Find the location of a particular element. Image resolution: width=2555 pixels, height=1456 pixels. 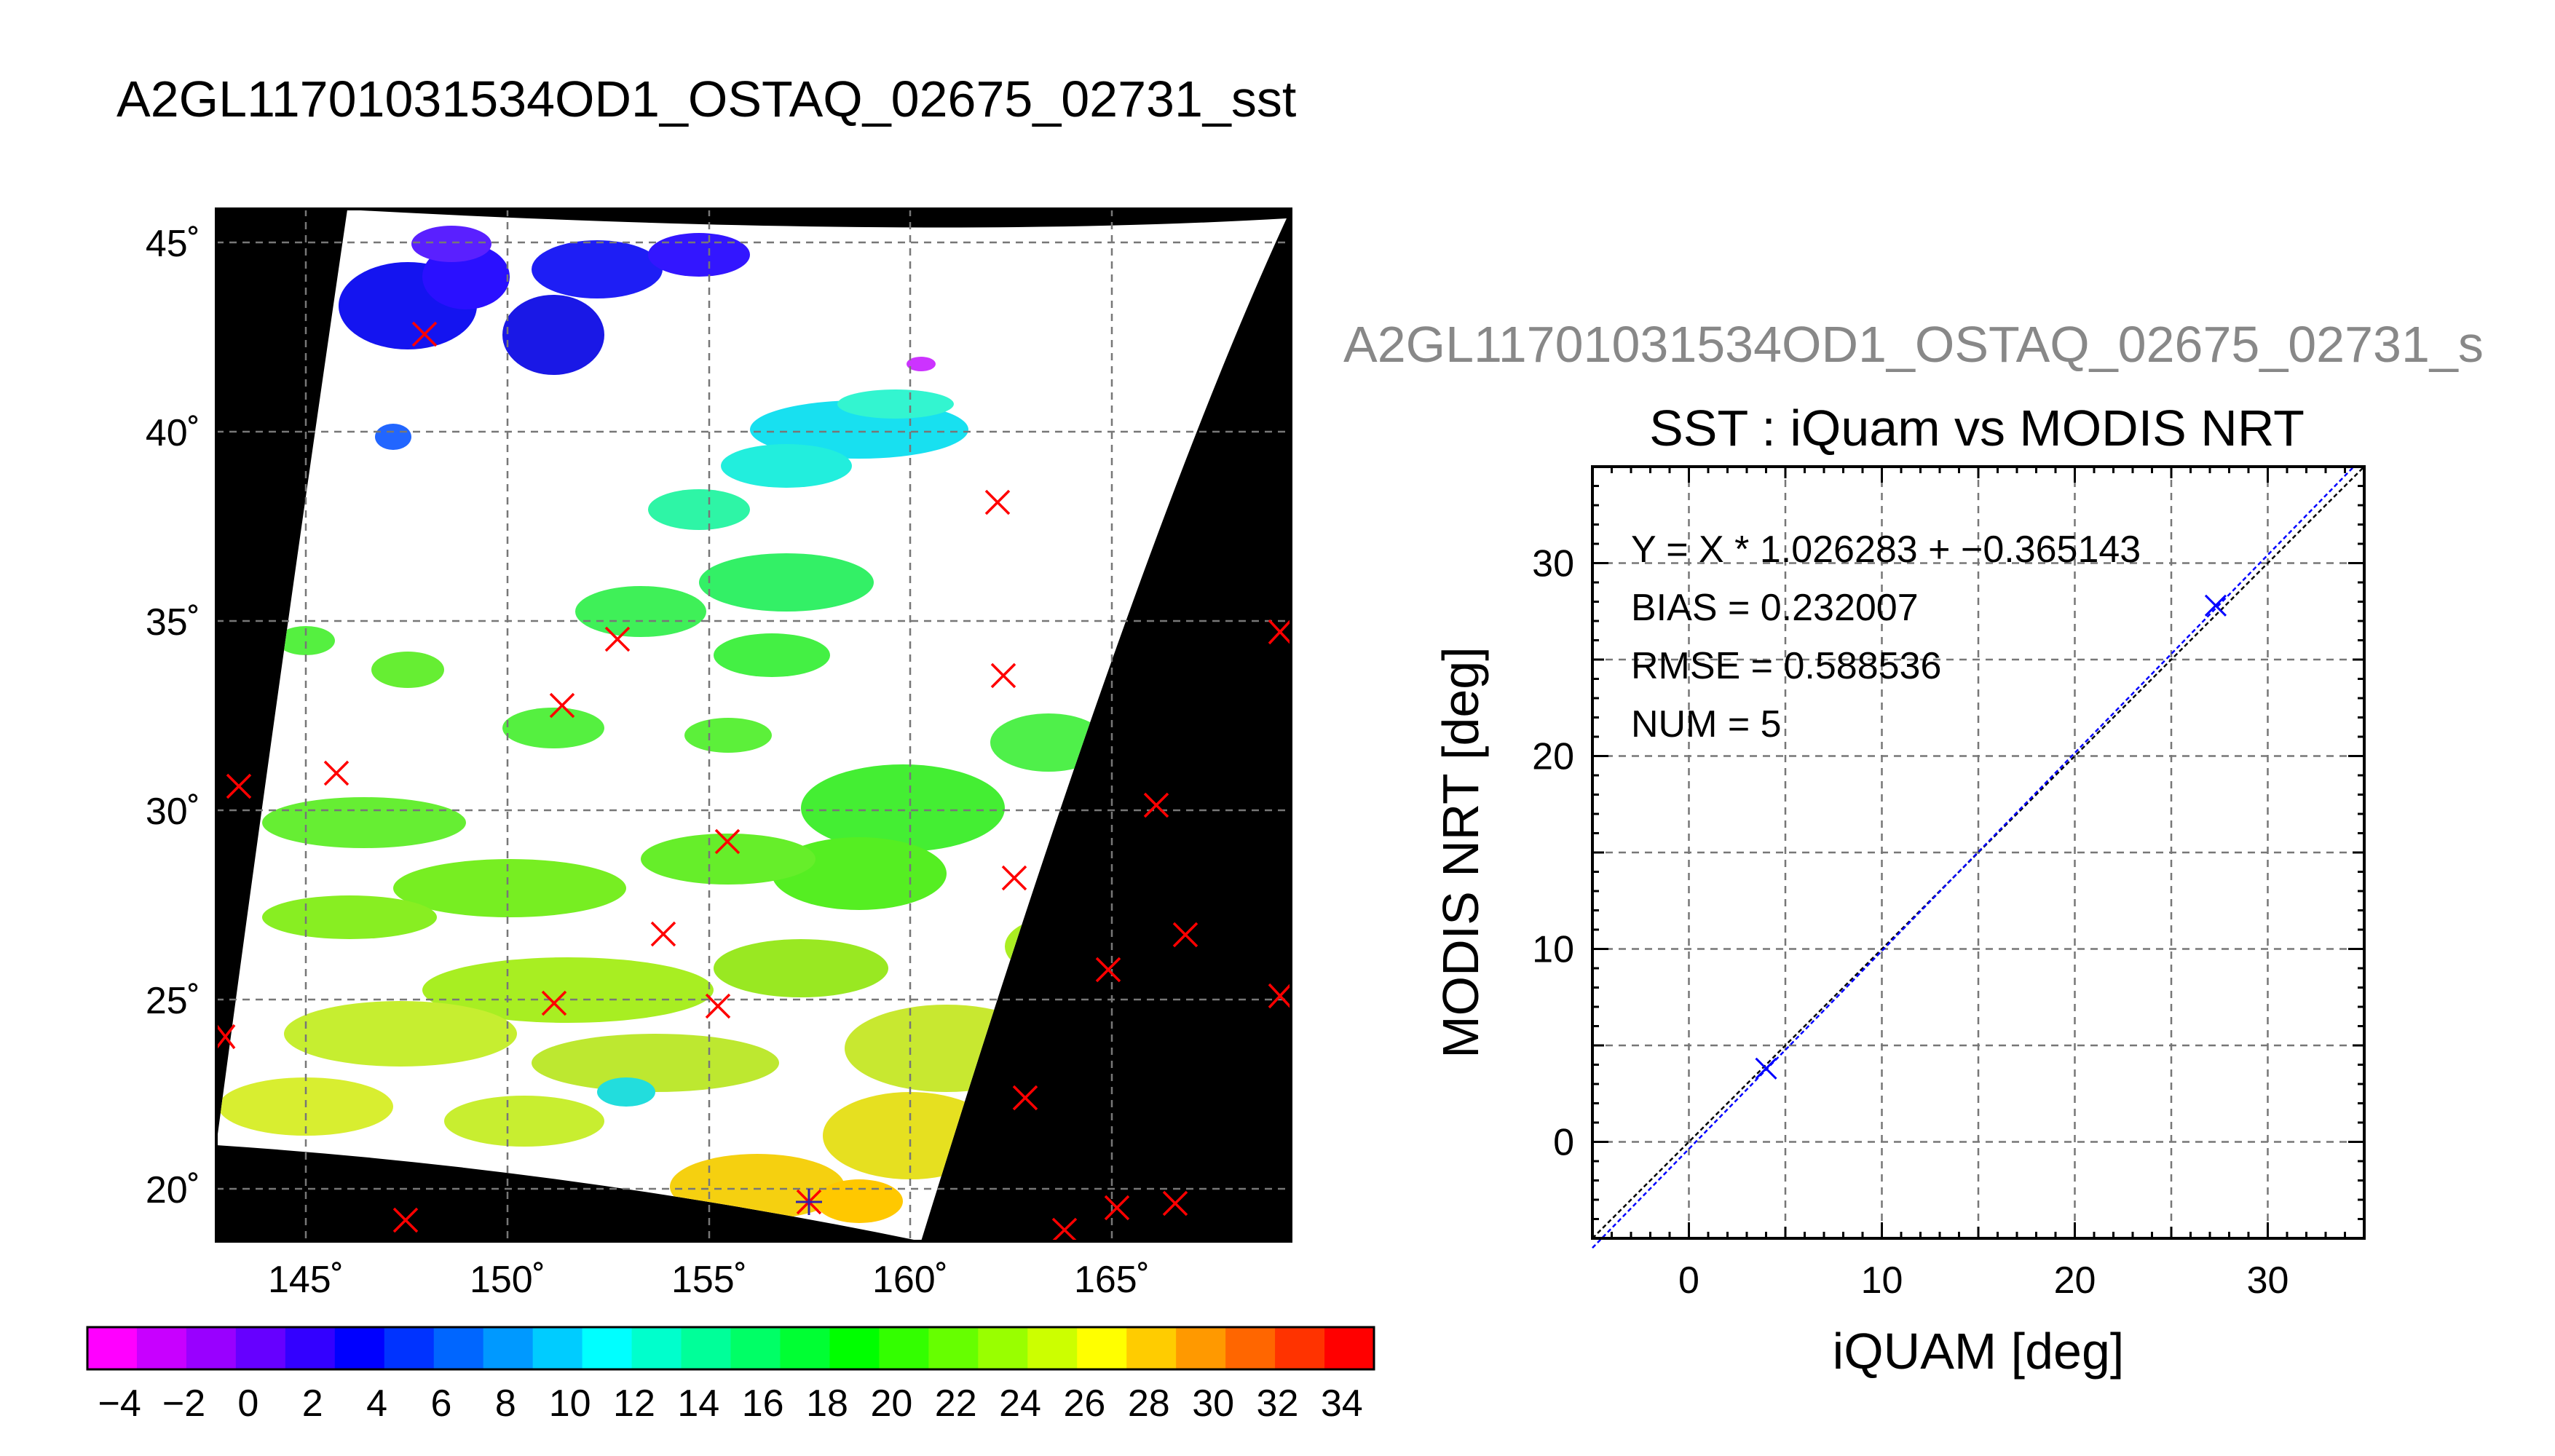

map-lon-labels: 145˚ 150˚ 155˚ 160˚ 165˚ is located at coordinates (709, 1280).